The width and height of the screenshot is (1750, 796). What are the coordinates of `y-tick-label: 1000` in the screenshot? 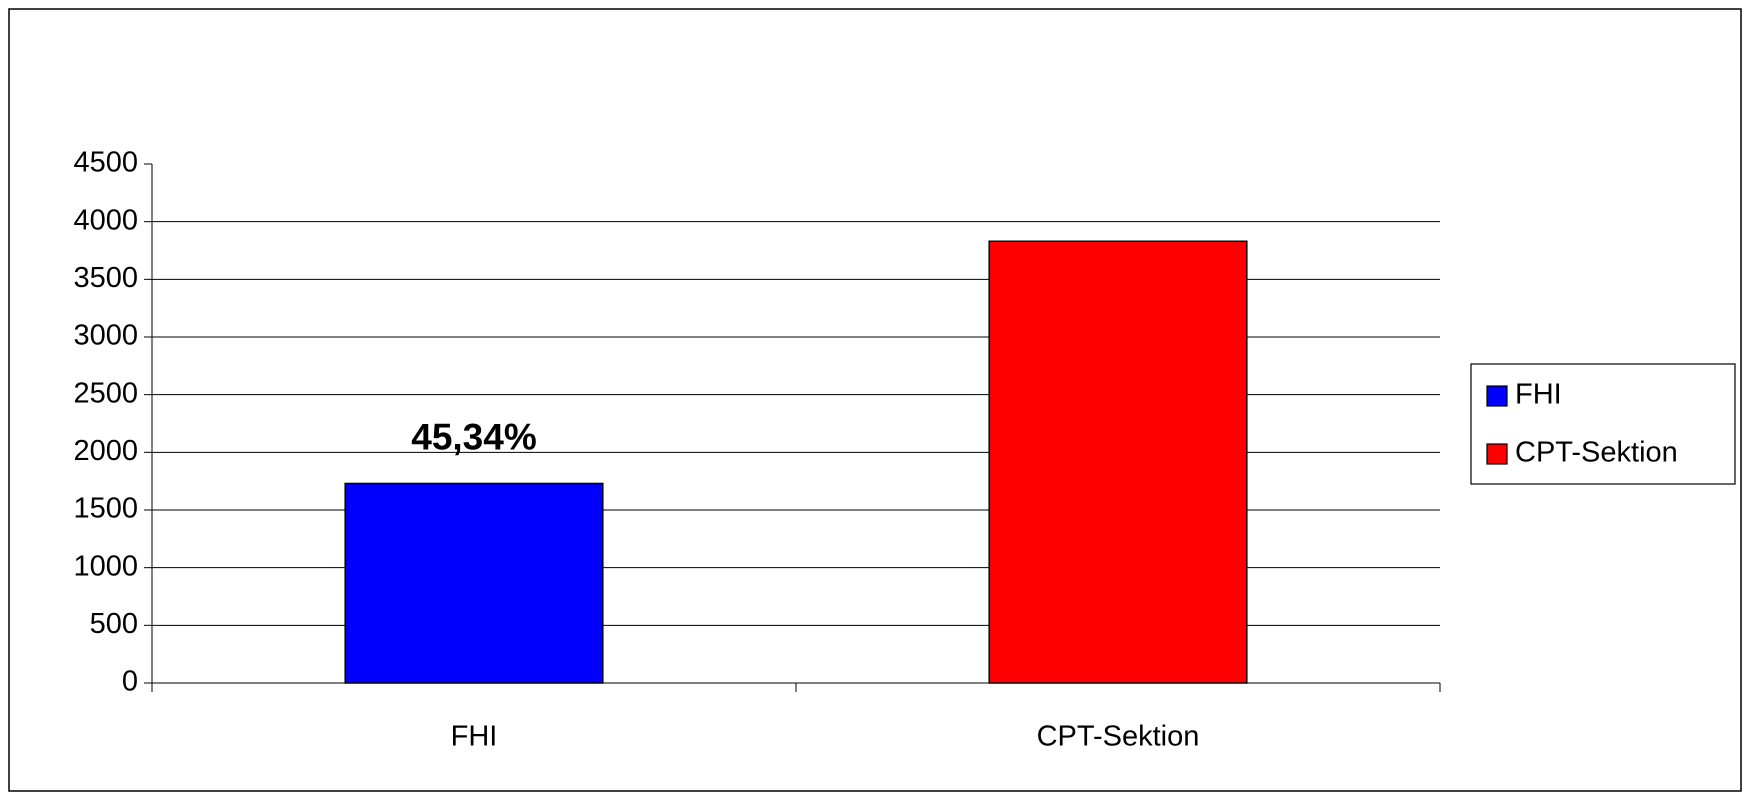 It's located at (105, 566).